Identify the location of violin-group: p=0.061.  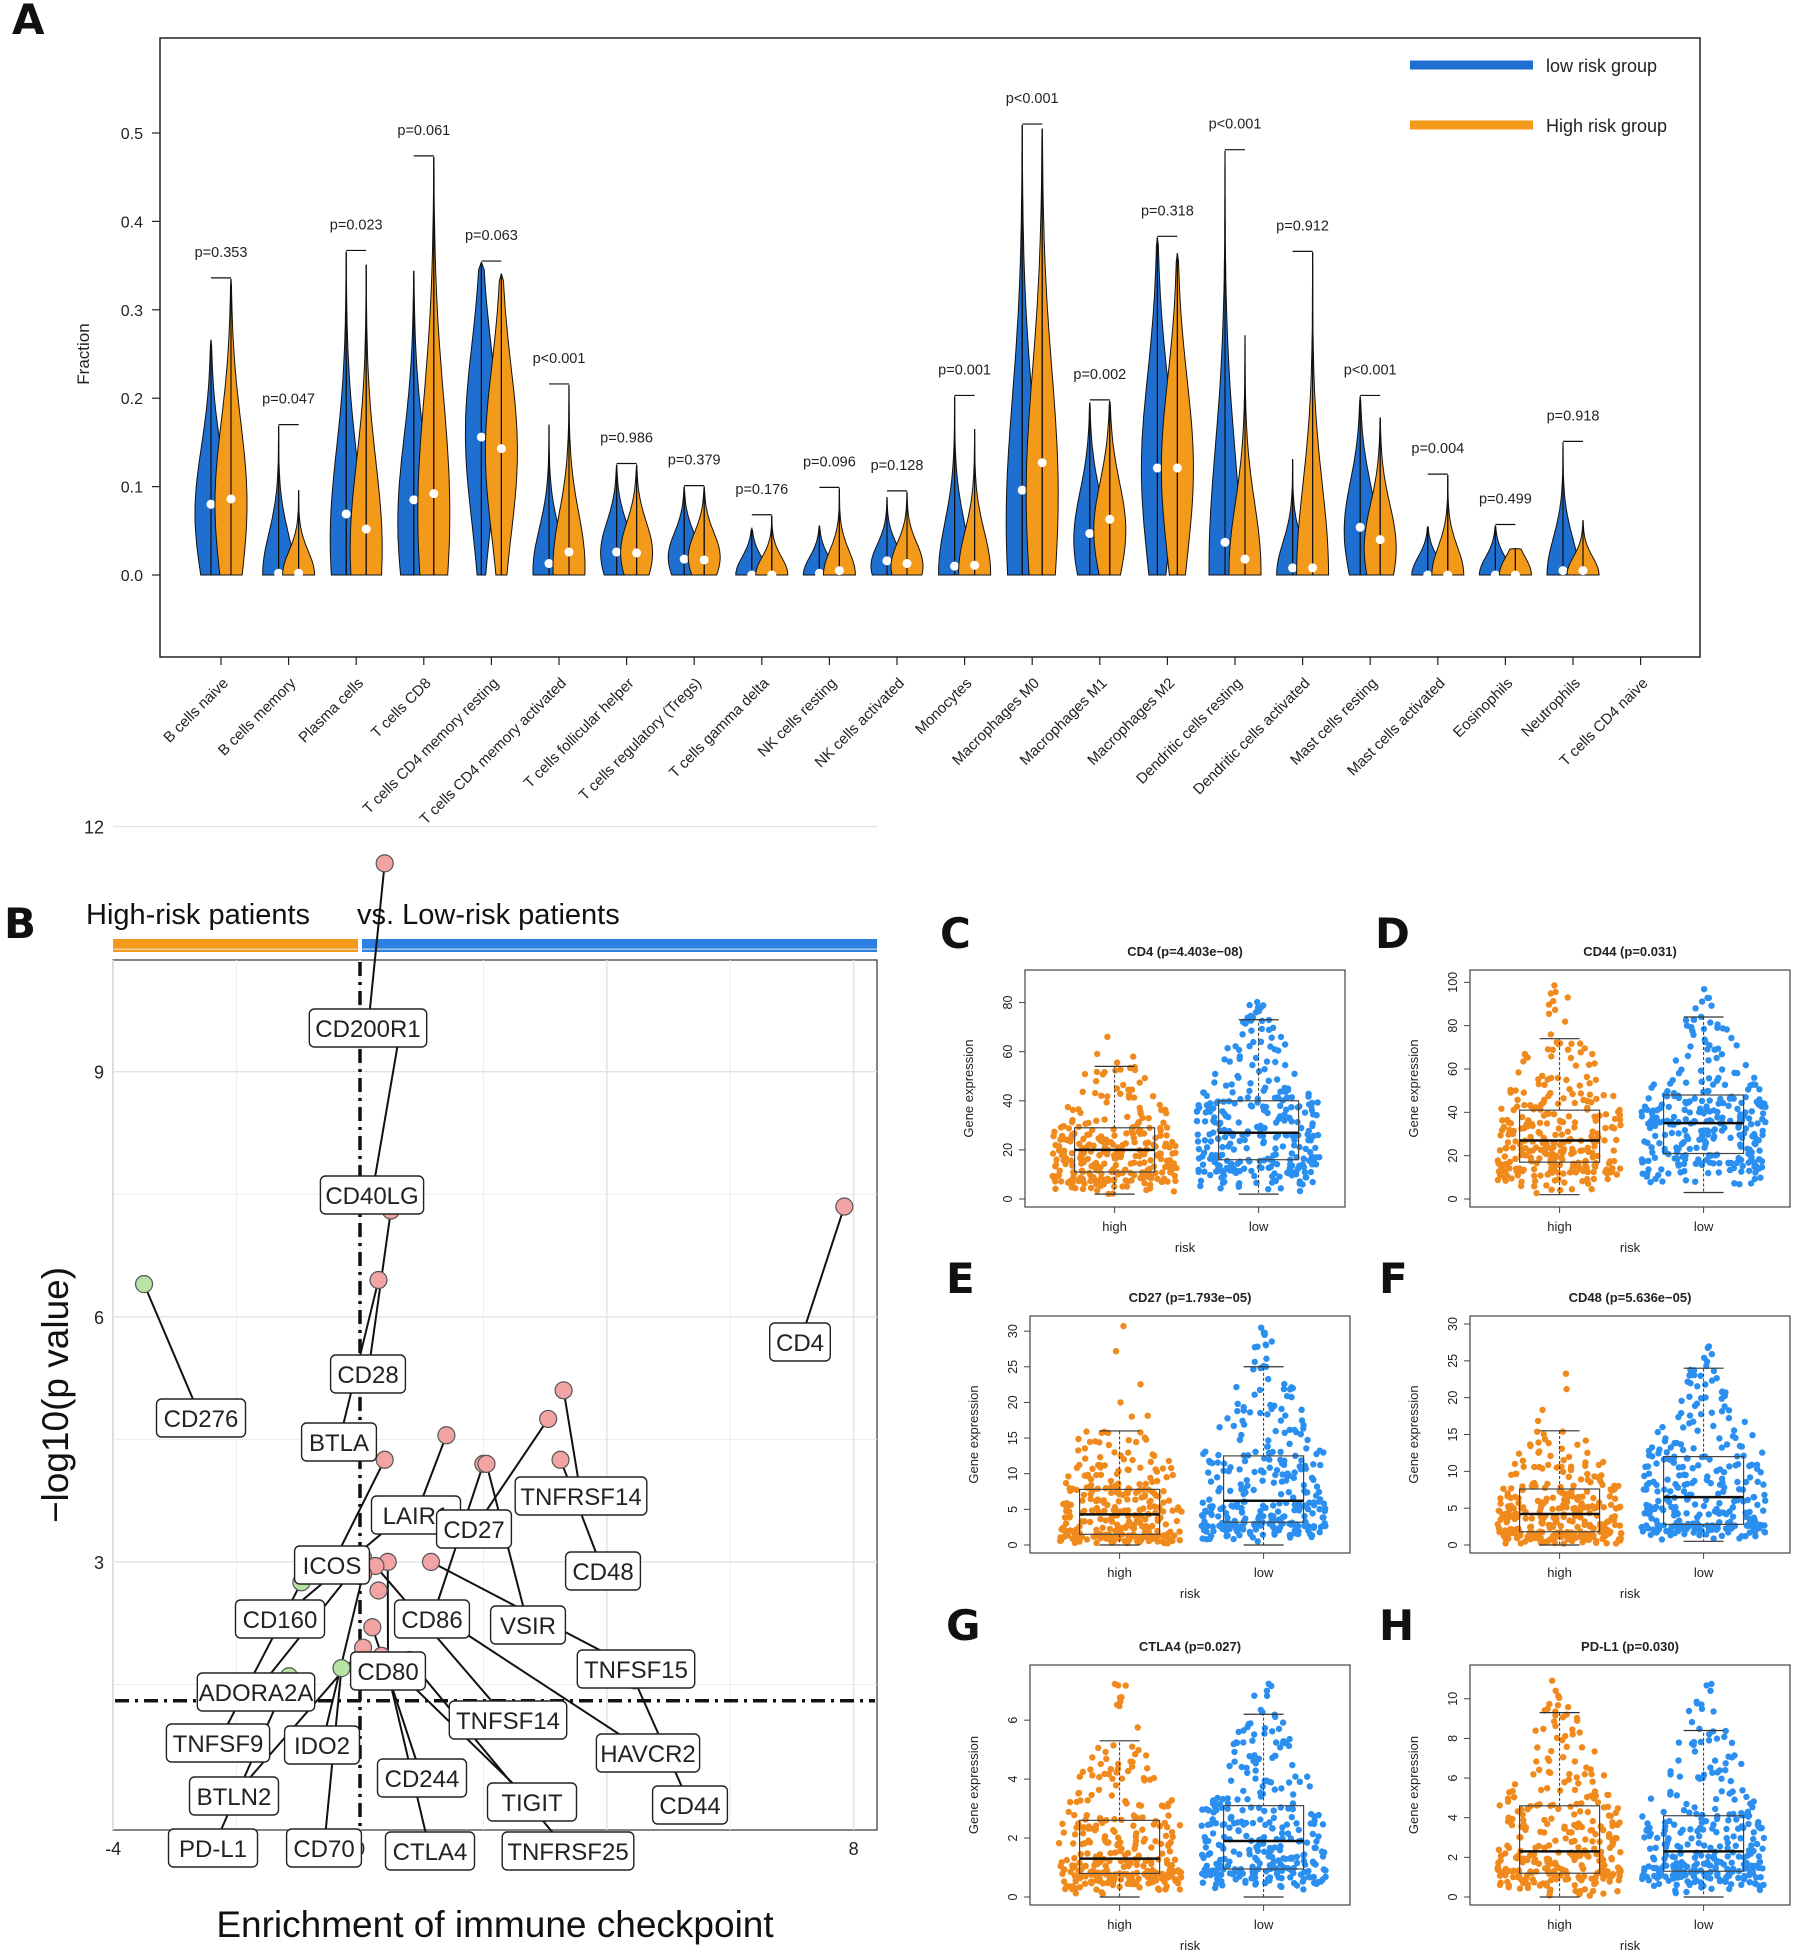
(424, 349).